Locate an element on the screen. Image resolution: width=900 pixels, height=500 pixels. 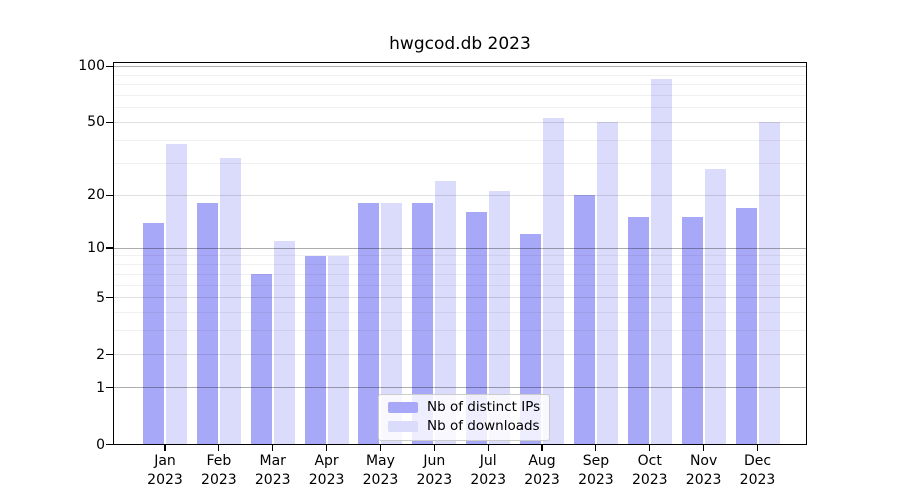
x-tick-label: Oct 2023 is located at coordinates (650, 471).